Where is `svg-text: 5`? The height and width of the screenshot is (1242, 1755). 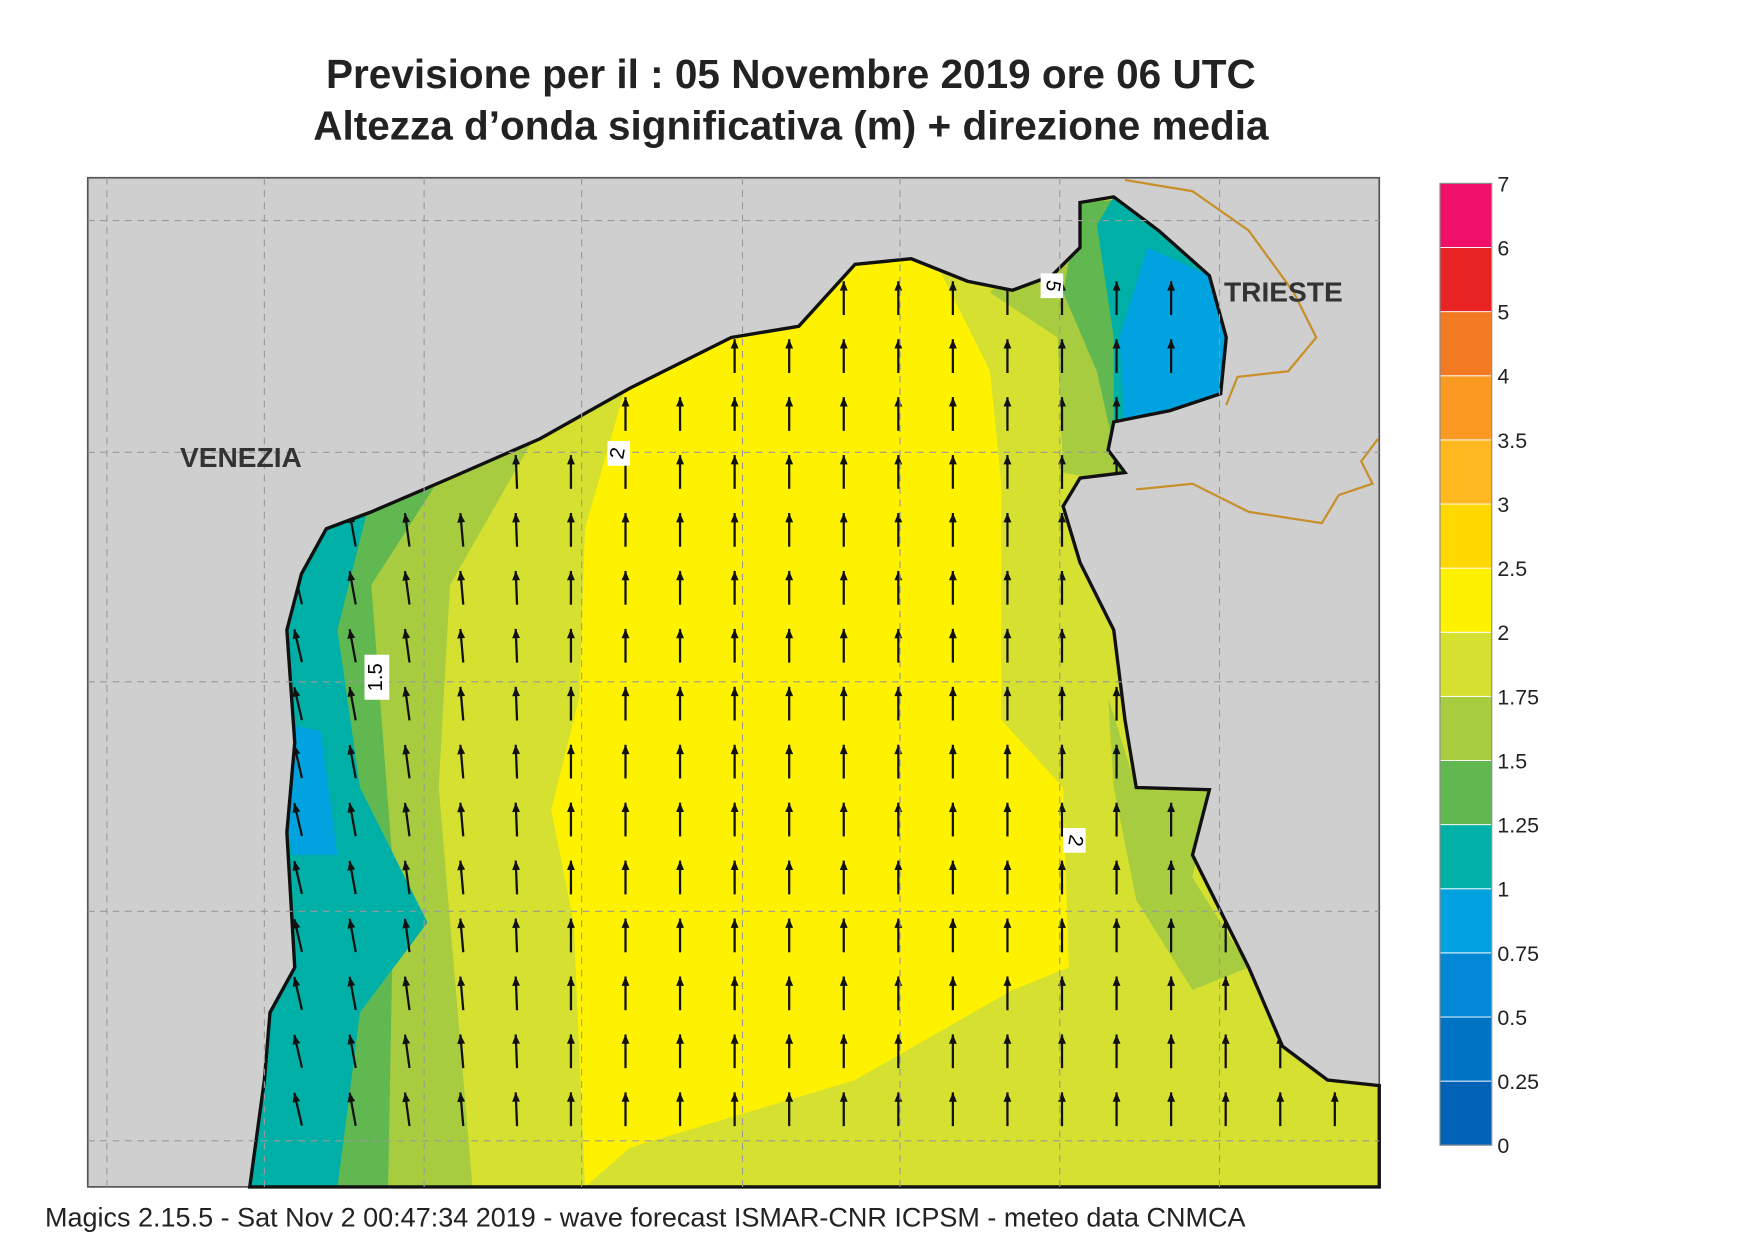 svg-text: 5 is located at coordinates (1053, 285).